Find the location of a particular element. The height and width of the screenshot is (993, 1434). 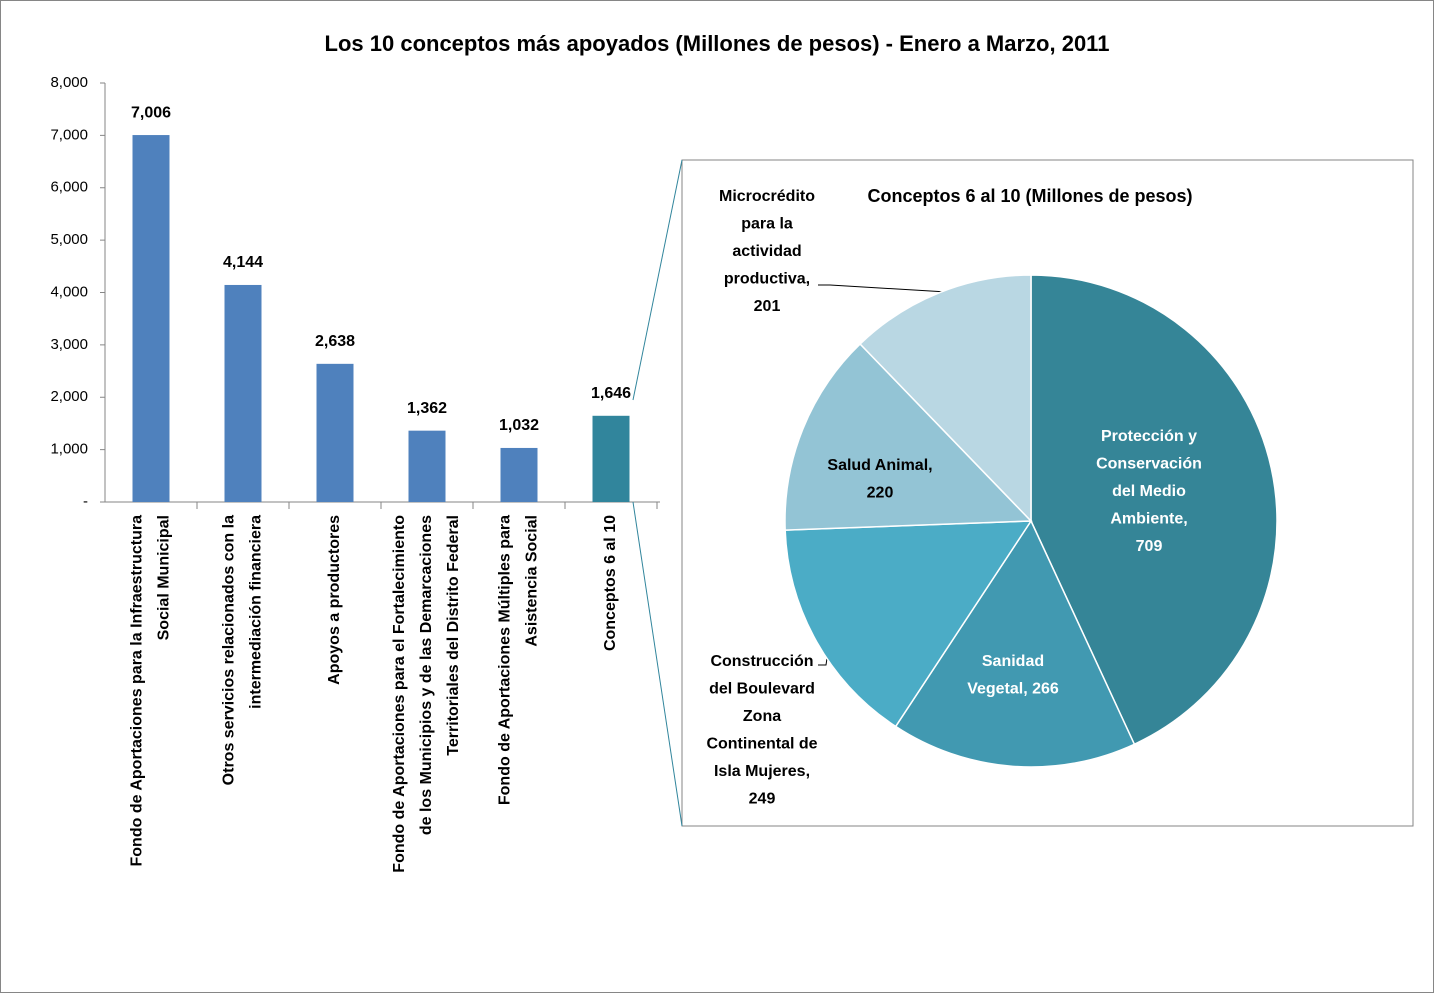

x-tick-label: Territoriales del Distrito Federal is located at coordinates (453, 635).